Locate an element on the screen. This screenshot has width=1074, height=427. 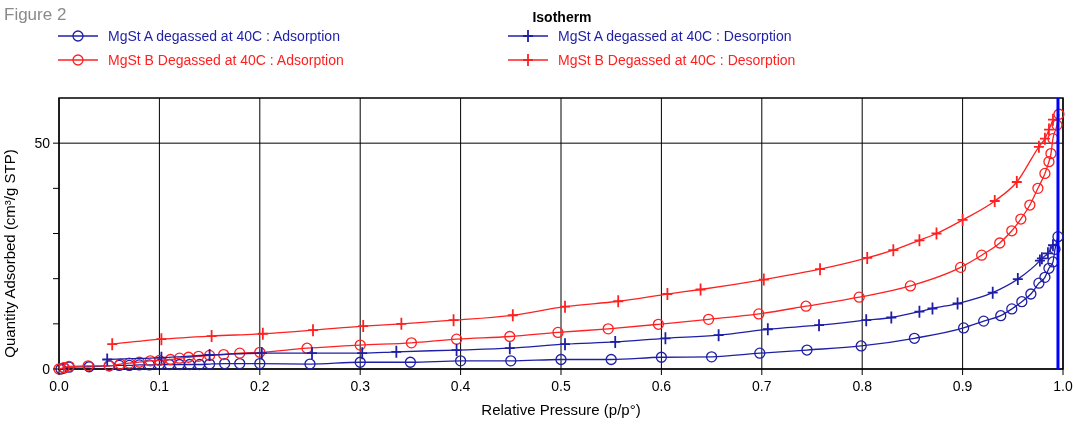
legend-label: MgSt B Degassed at 40C : Desorption is located at coordinates (677, 60).